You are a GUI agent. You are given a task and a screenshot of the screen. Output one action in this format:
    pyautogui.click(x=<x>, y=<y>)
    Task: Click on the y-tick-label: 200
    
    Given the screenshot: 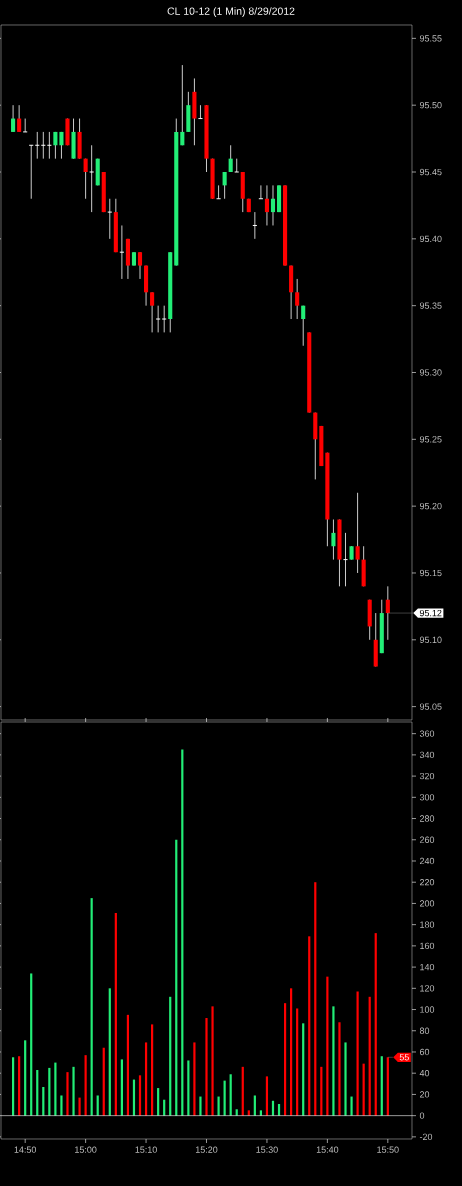 What is the action you would take?
    pyautogui.click(x=427, y=903)
    